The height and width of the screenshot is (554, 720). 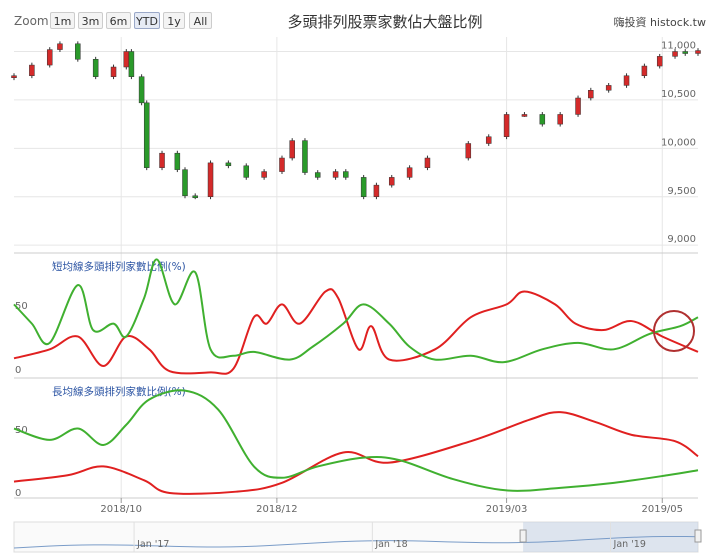 What do you see at coordinates (390, 544) in the screenshot?
I see `navigator-label: Jan '18` at bounding box center [390, 544].